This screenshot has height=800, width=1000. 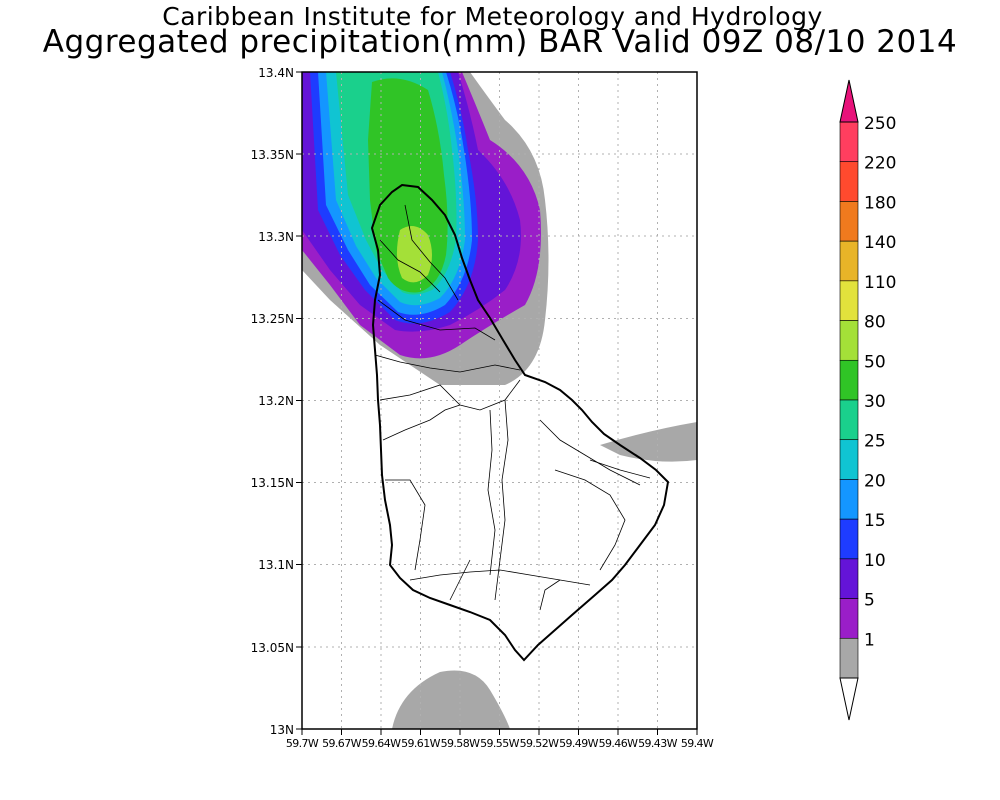 What do you see at coordinates (880, 124) in the screenshot?
I see `colorbar-label: 250` at bounding box center [880, 124].